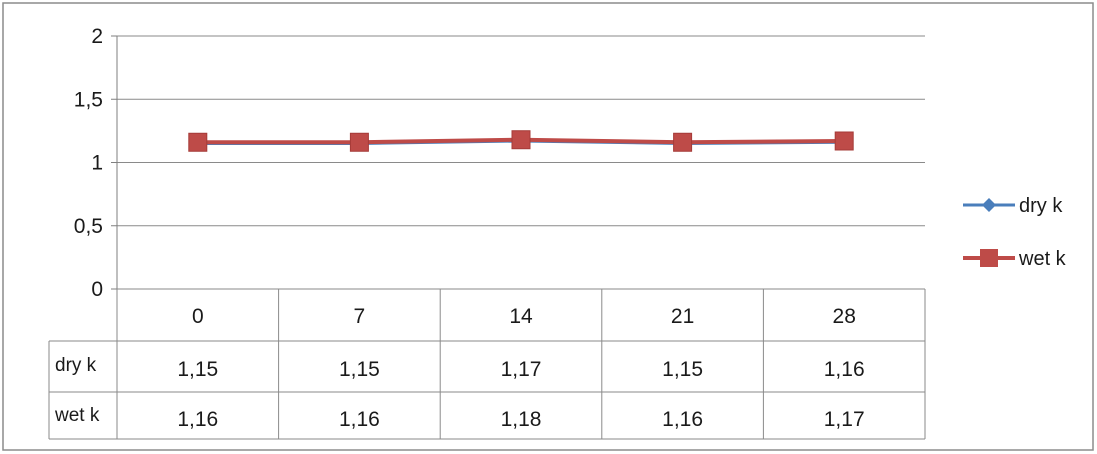  Describe the element at coordinates (682, 316) in the screenshot. I see `x-tick-label: 21` at that location.